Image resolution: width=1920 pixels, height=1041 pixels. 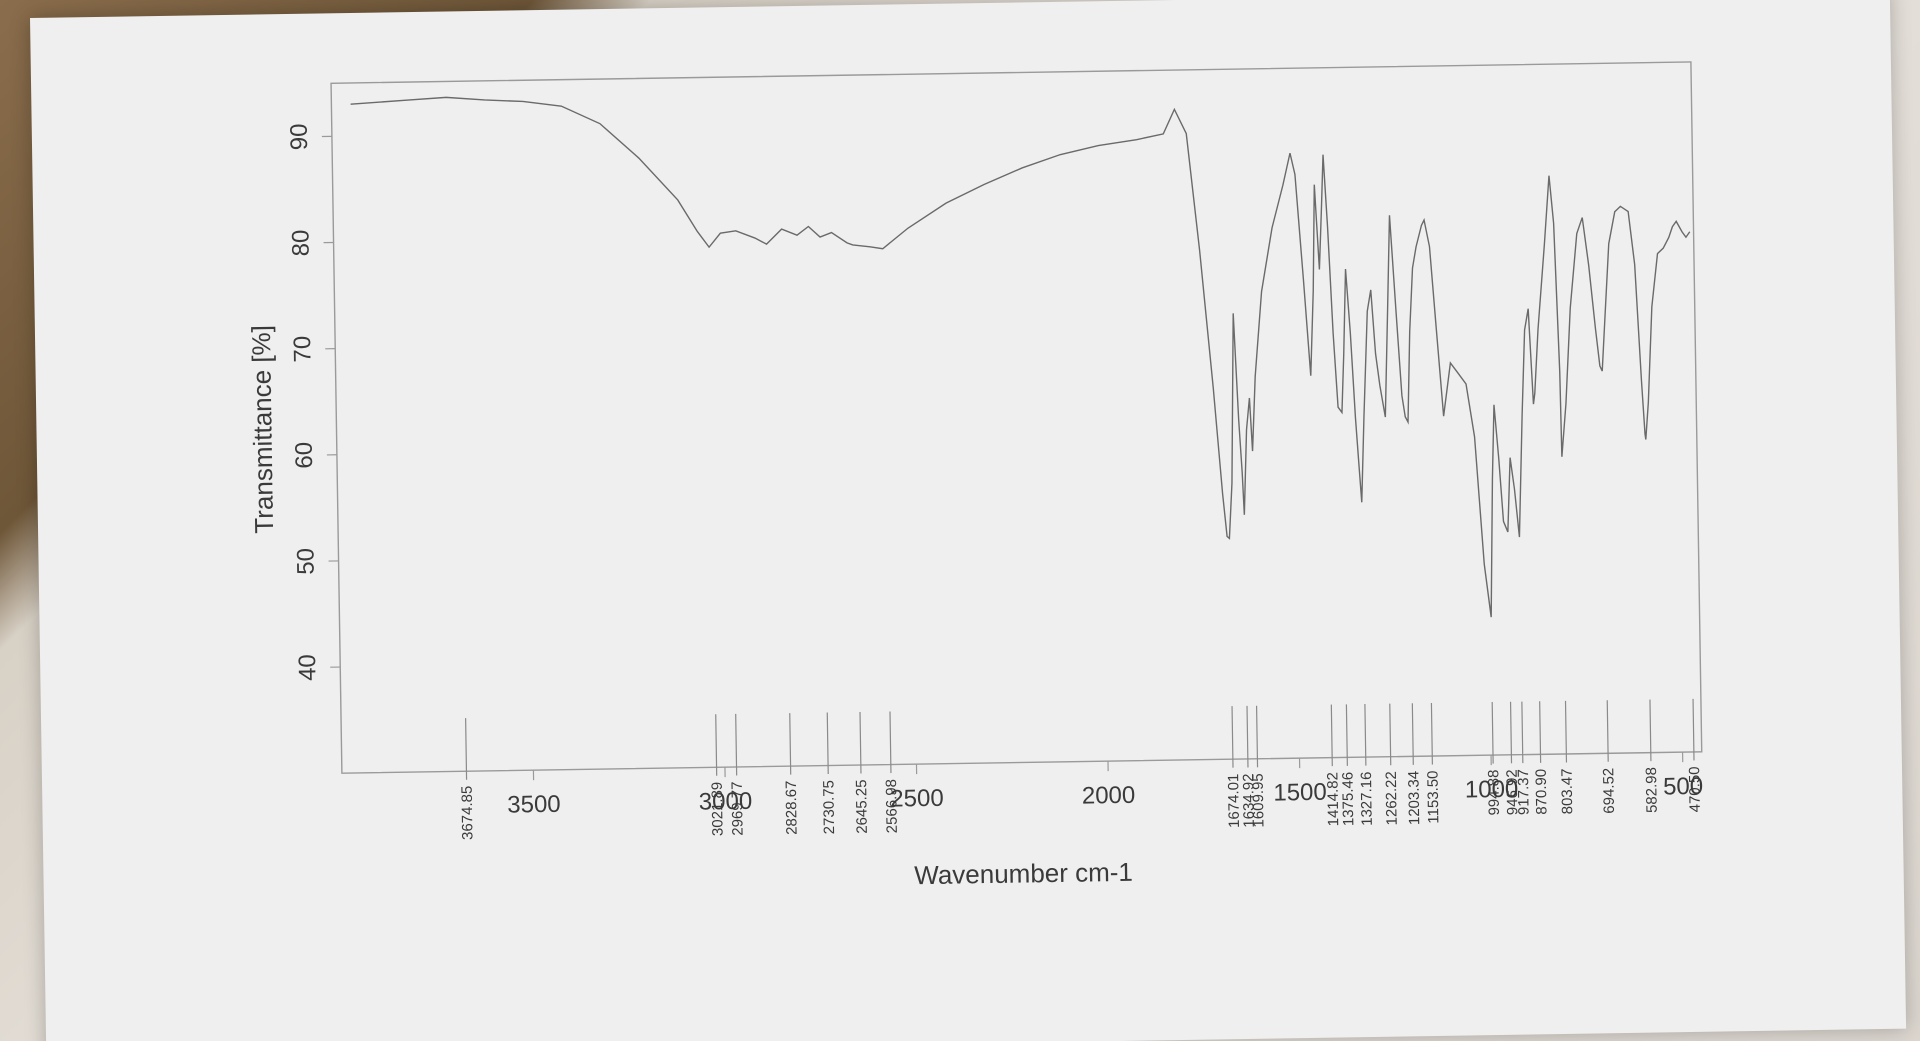 I want to click on peak-label: 994.88, so click(x=1494, y=792).